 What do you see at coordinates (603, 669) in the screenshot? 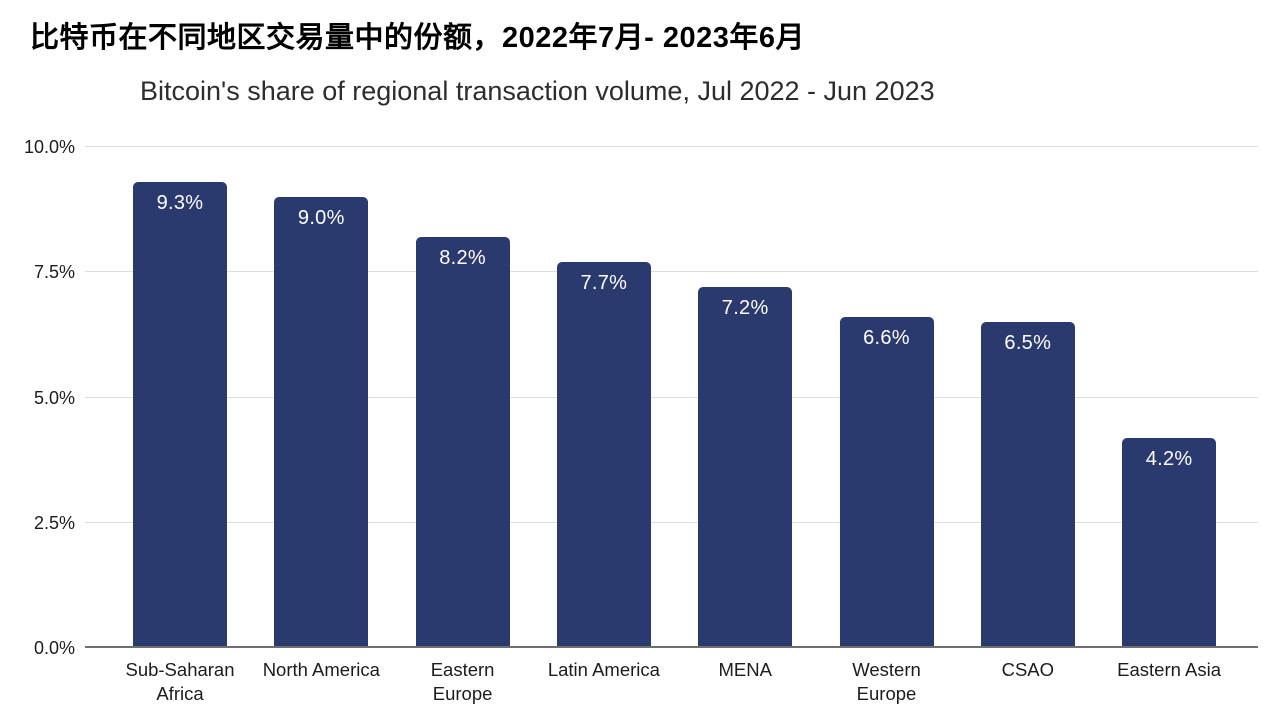
I see `x-category-label: Latin America` at bounding box center [603, 669].